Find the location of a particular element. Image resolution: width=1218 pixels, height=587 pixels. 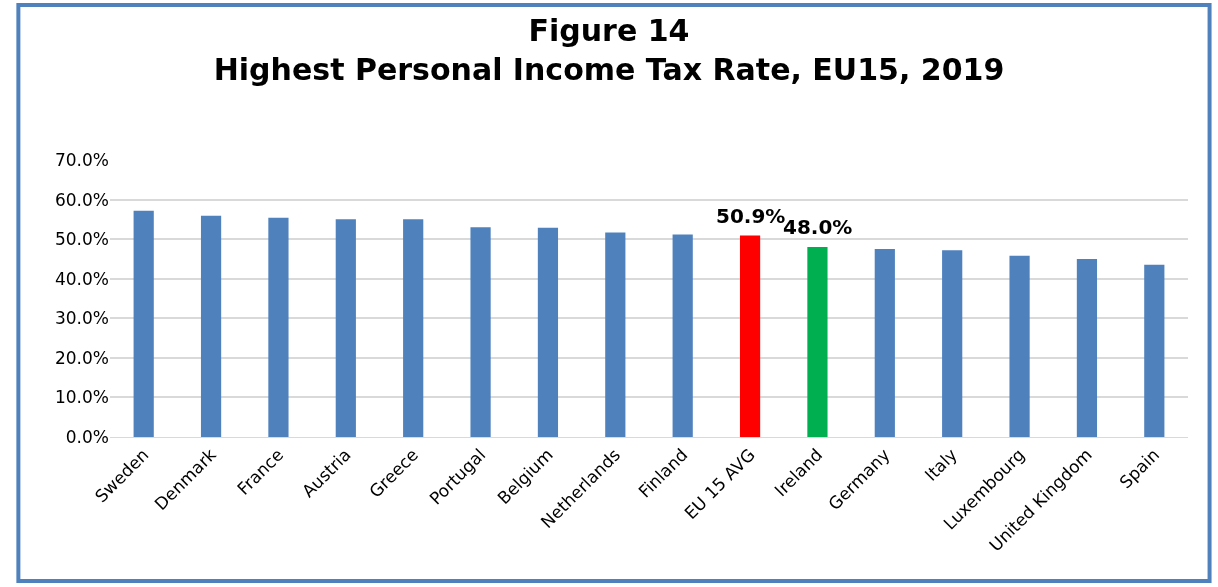

y-tick-label: 30.0% is located at coordinates (81, 318).